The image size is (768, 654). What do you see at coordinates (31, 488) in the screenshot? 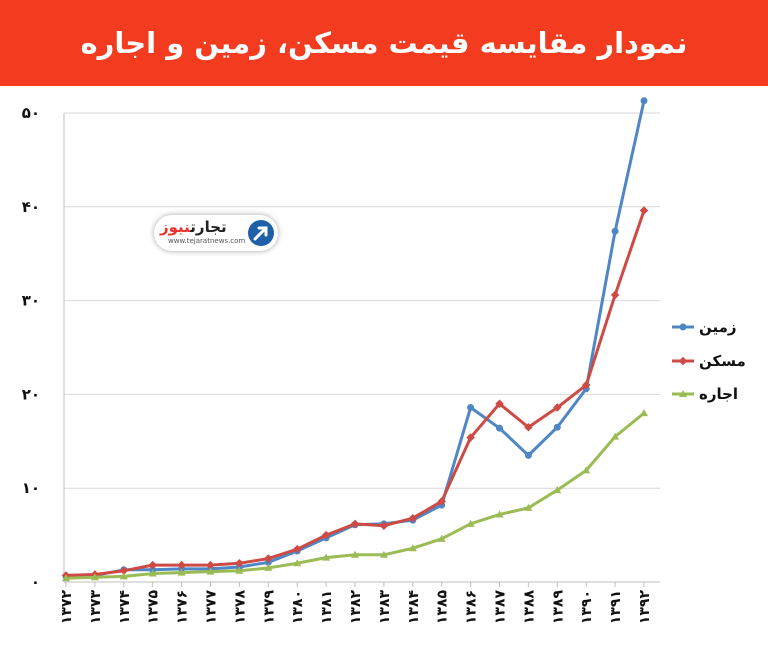
I see `y-tick-label: ۱۰` at bounding box center [31, 488].